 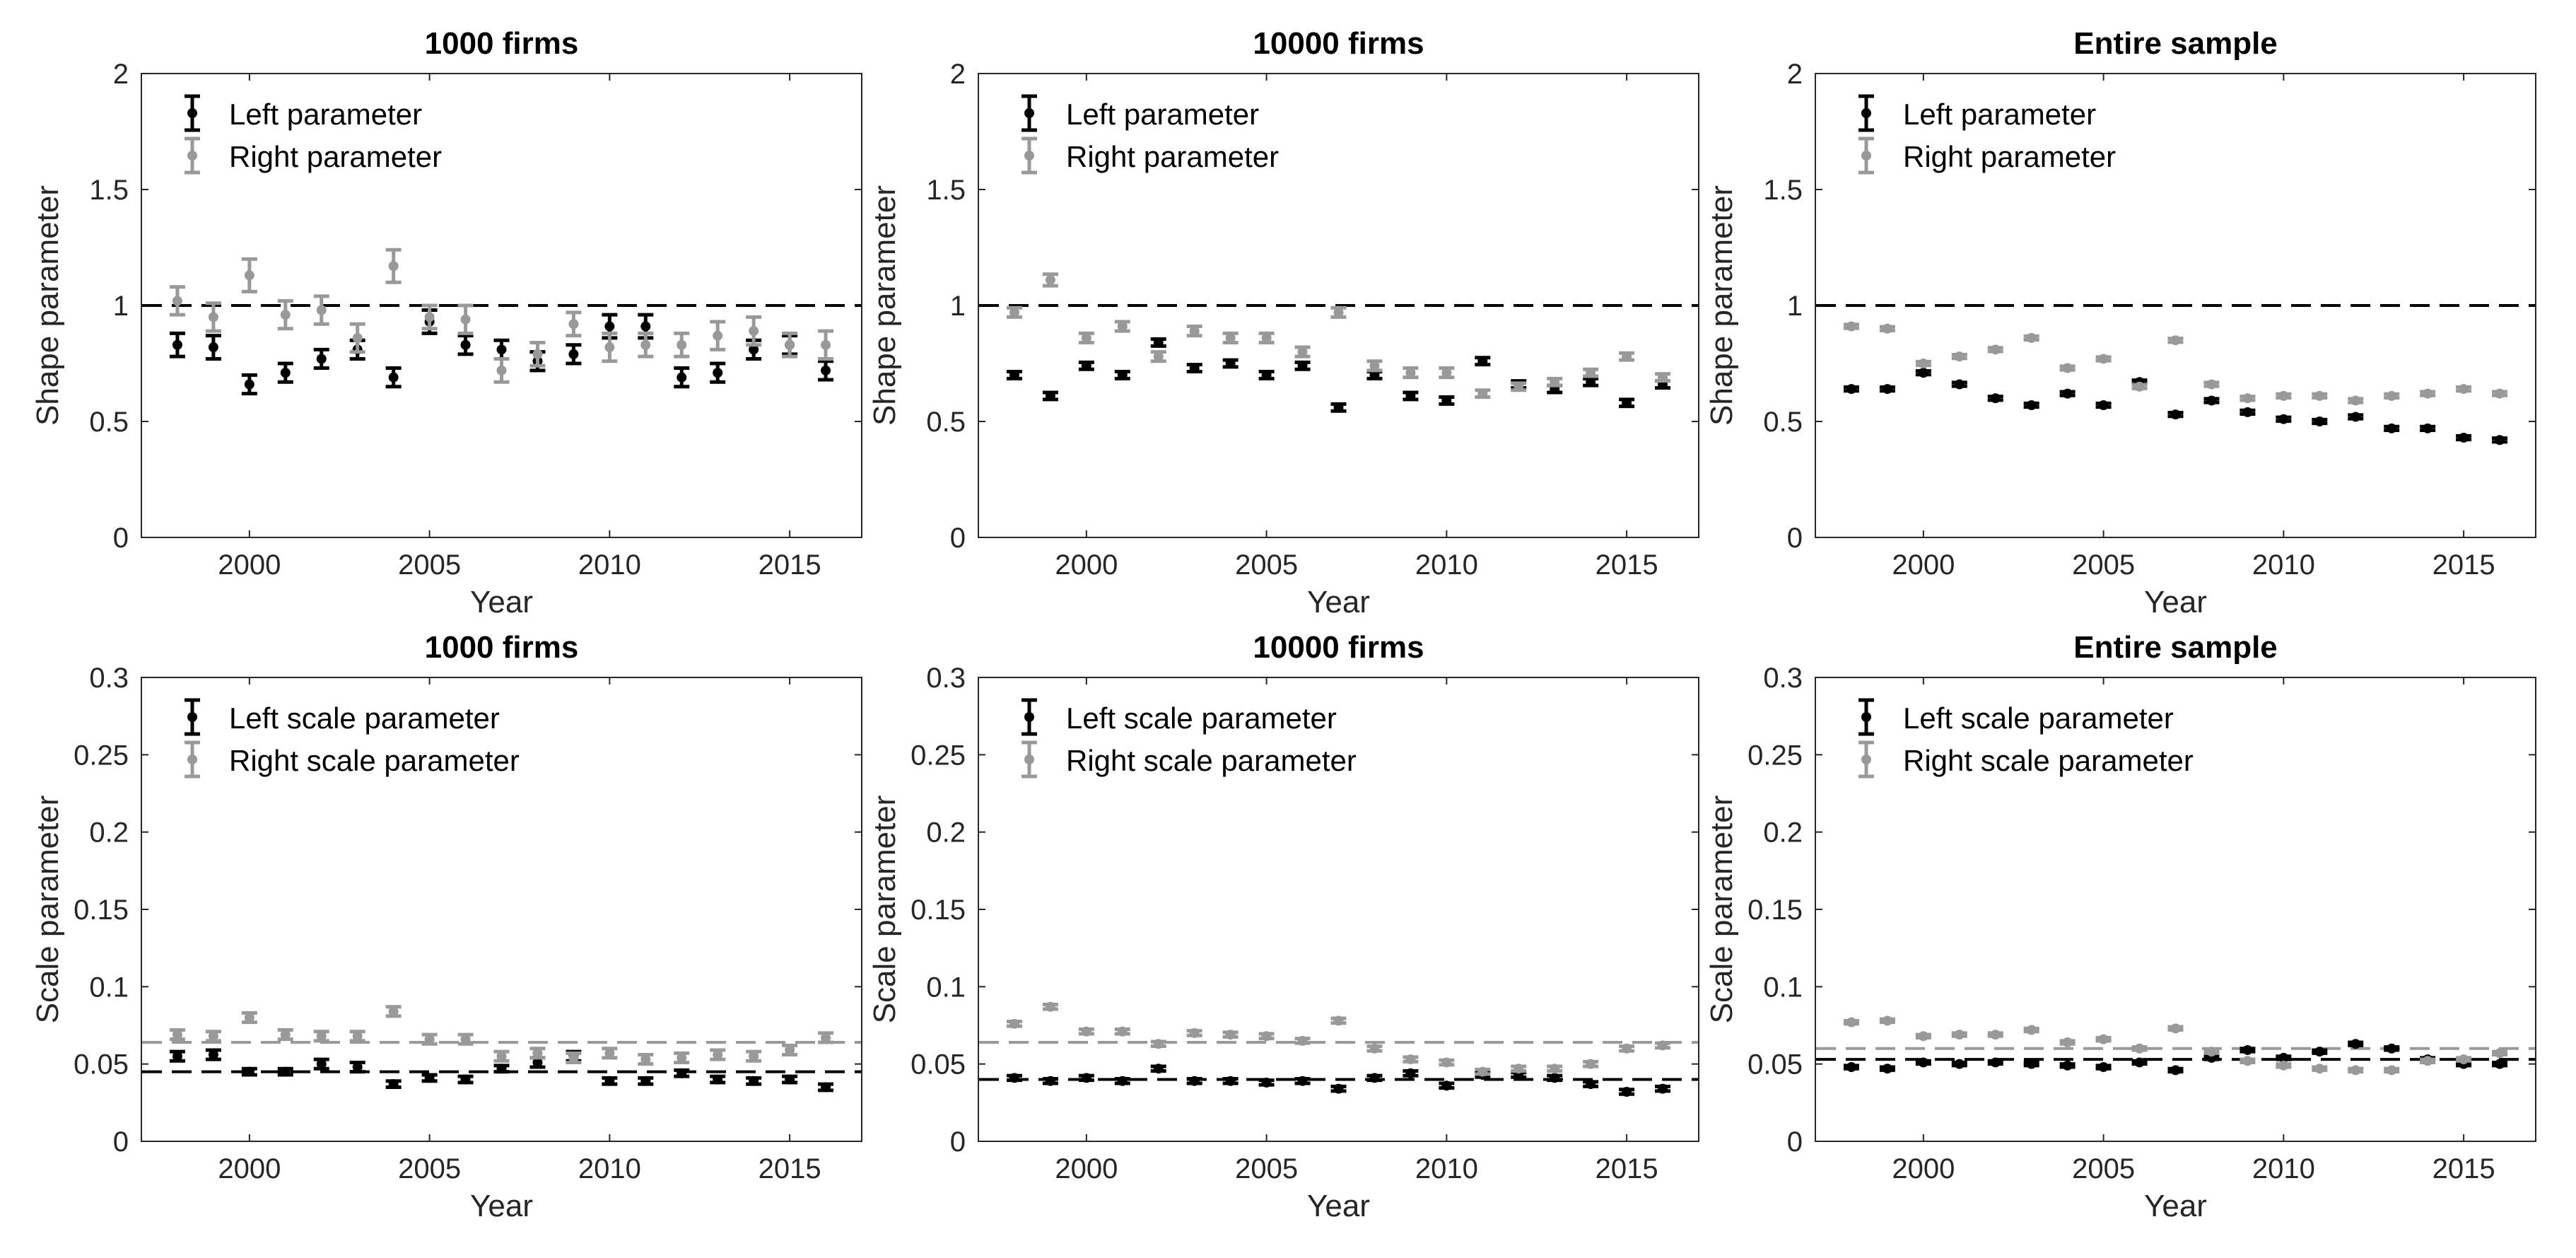 What do you see at coordinates (1339, 375) in the screenshot?
I see `series-left` at bounding box center [1339, 375].